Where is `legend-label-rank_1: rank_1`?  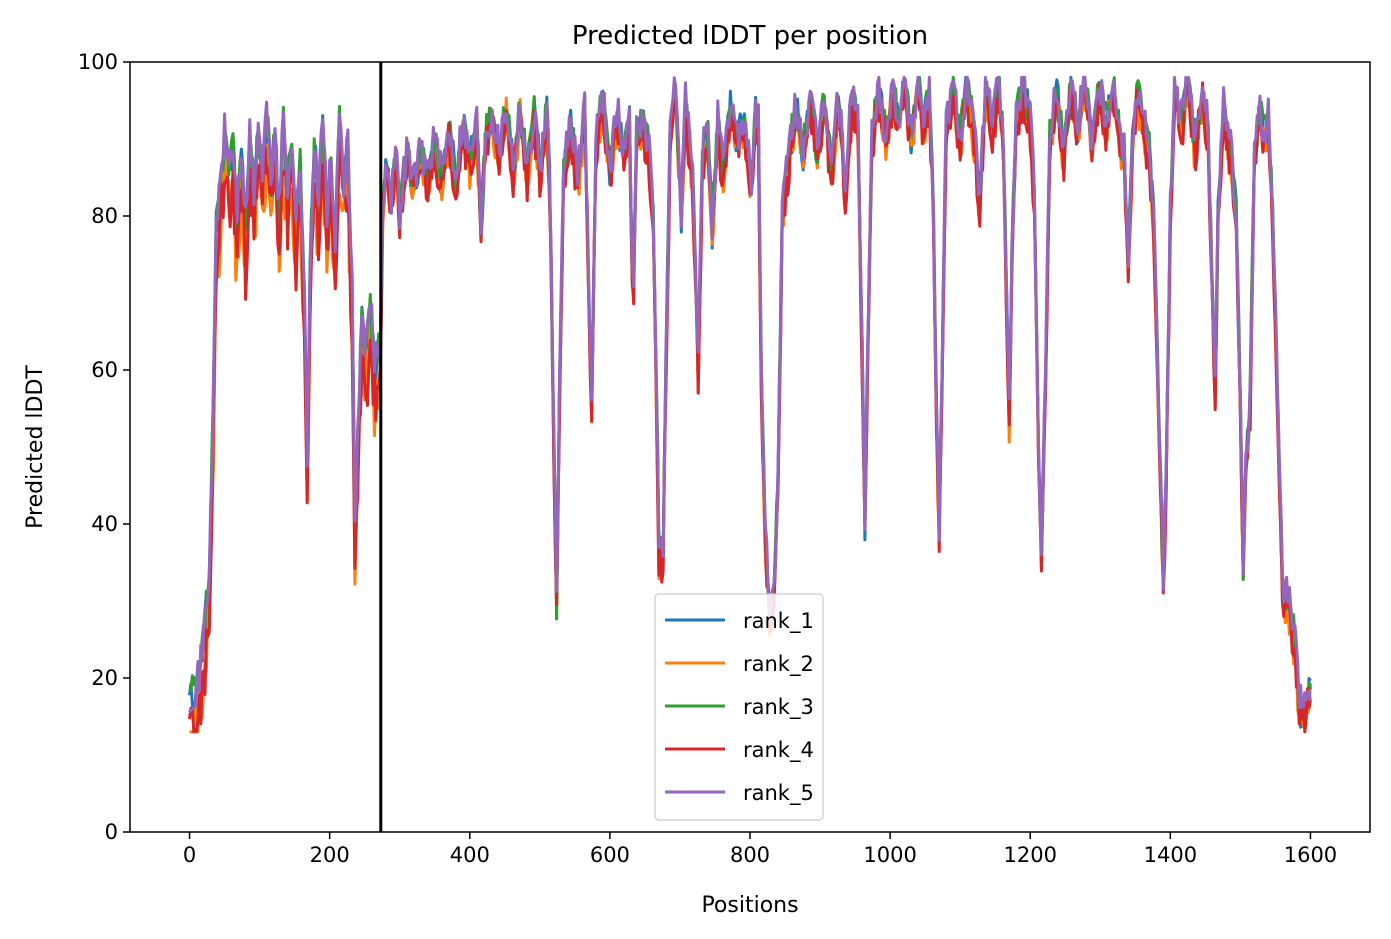
legend-label-rank_1: rank_1 is located at coordinates (778, 621).